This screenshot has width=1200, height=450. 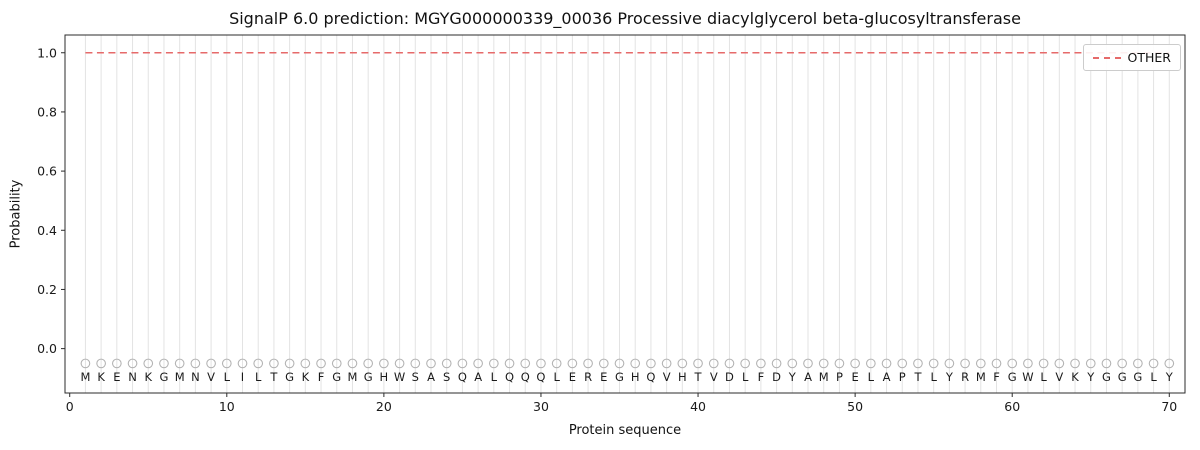 What do you see at coordinates (625, 430) in the screenshot?
I see `x-axis-label: Protein sequence` at bounding box center [625, 430].